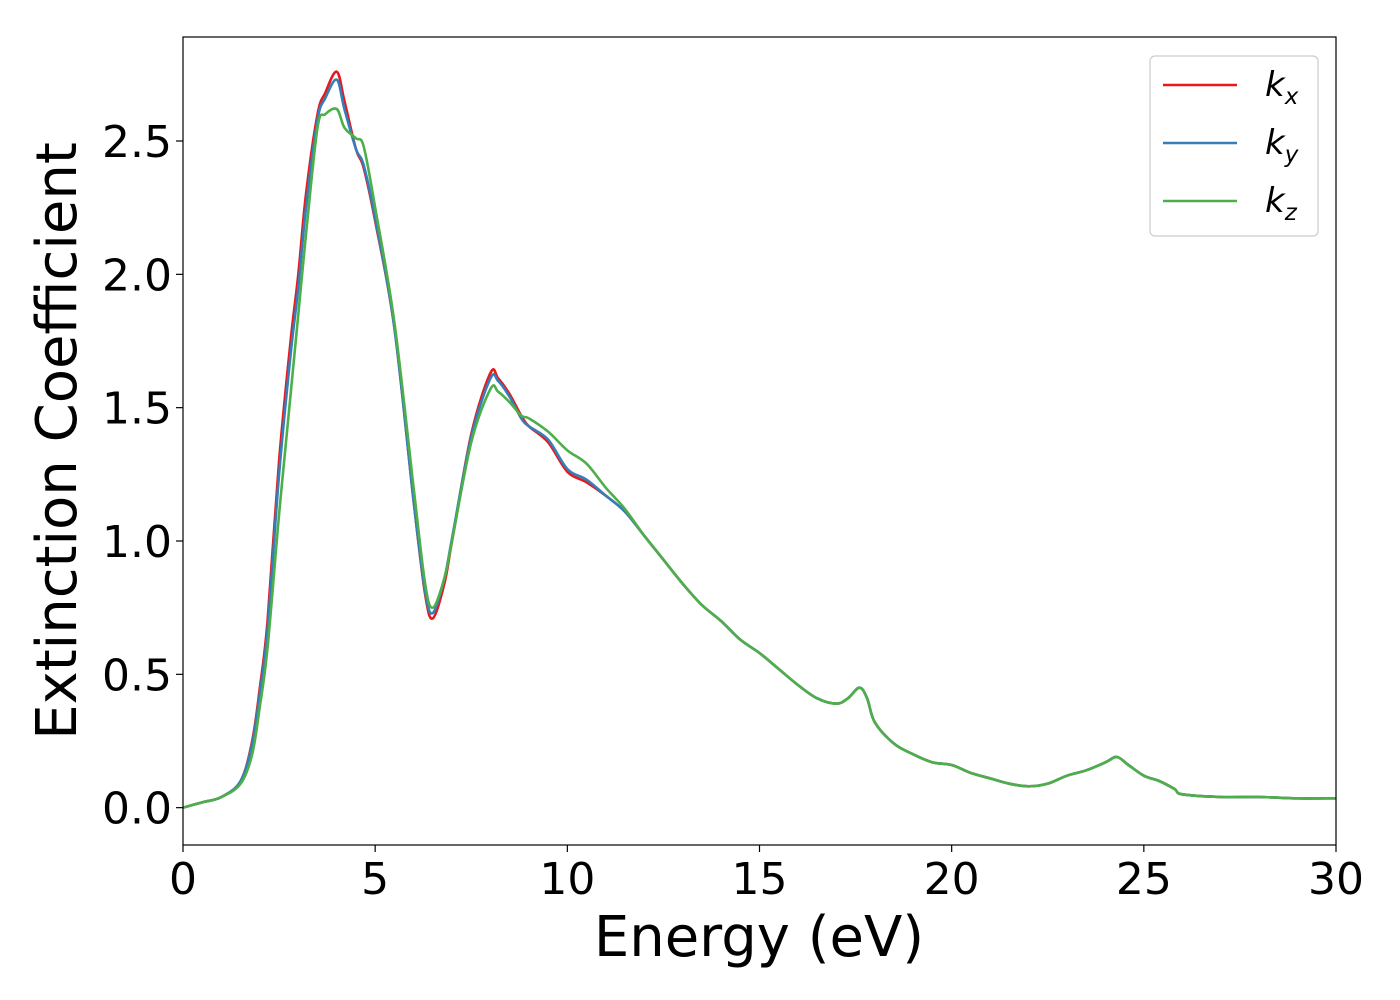  Describe the element at coordinates (137, 409) in the screenshot. I see `y-tick-label: 1.5` at that location.